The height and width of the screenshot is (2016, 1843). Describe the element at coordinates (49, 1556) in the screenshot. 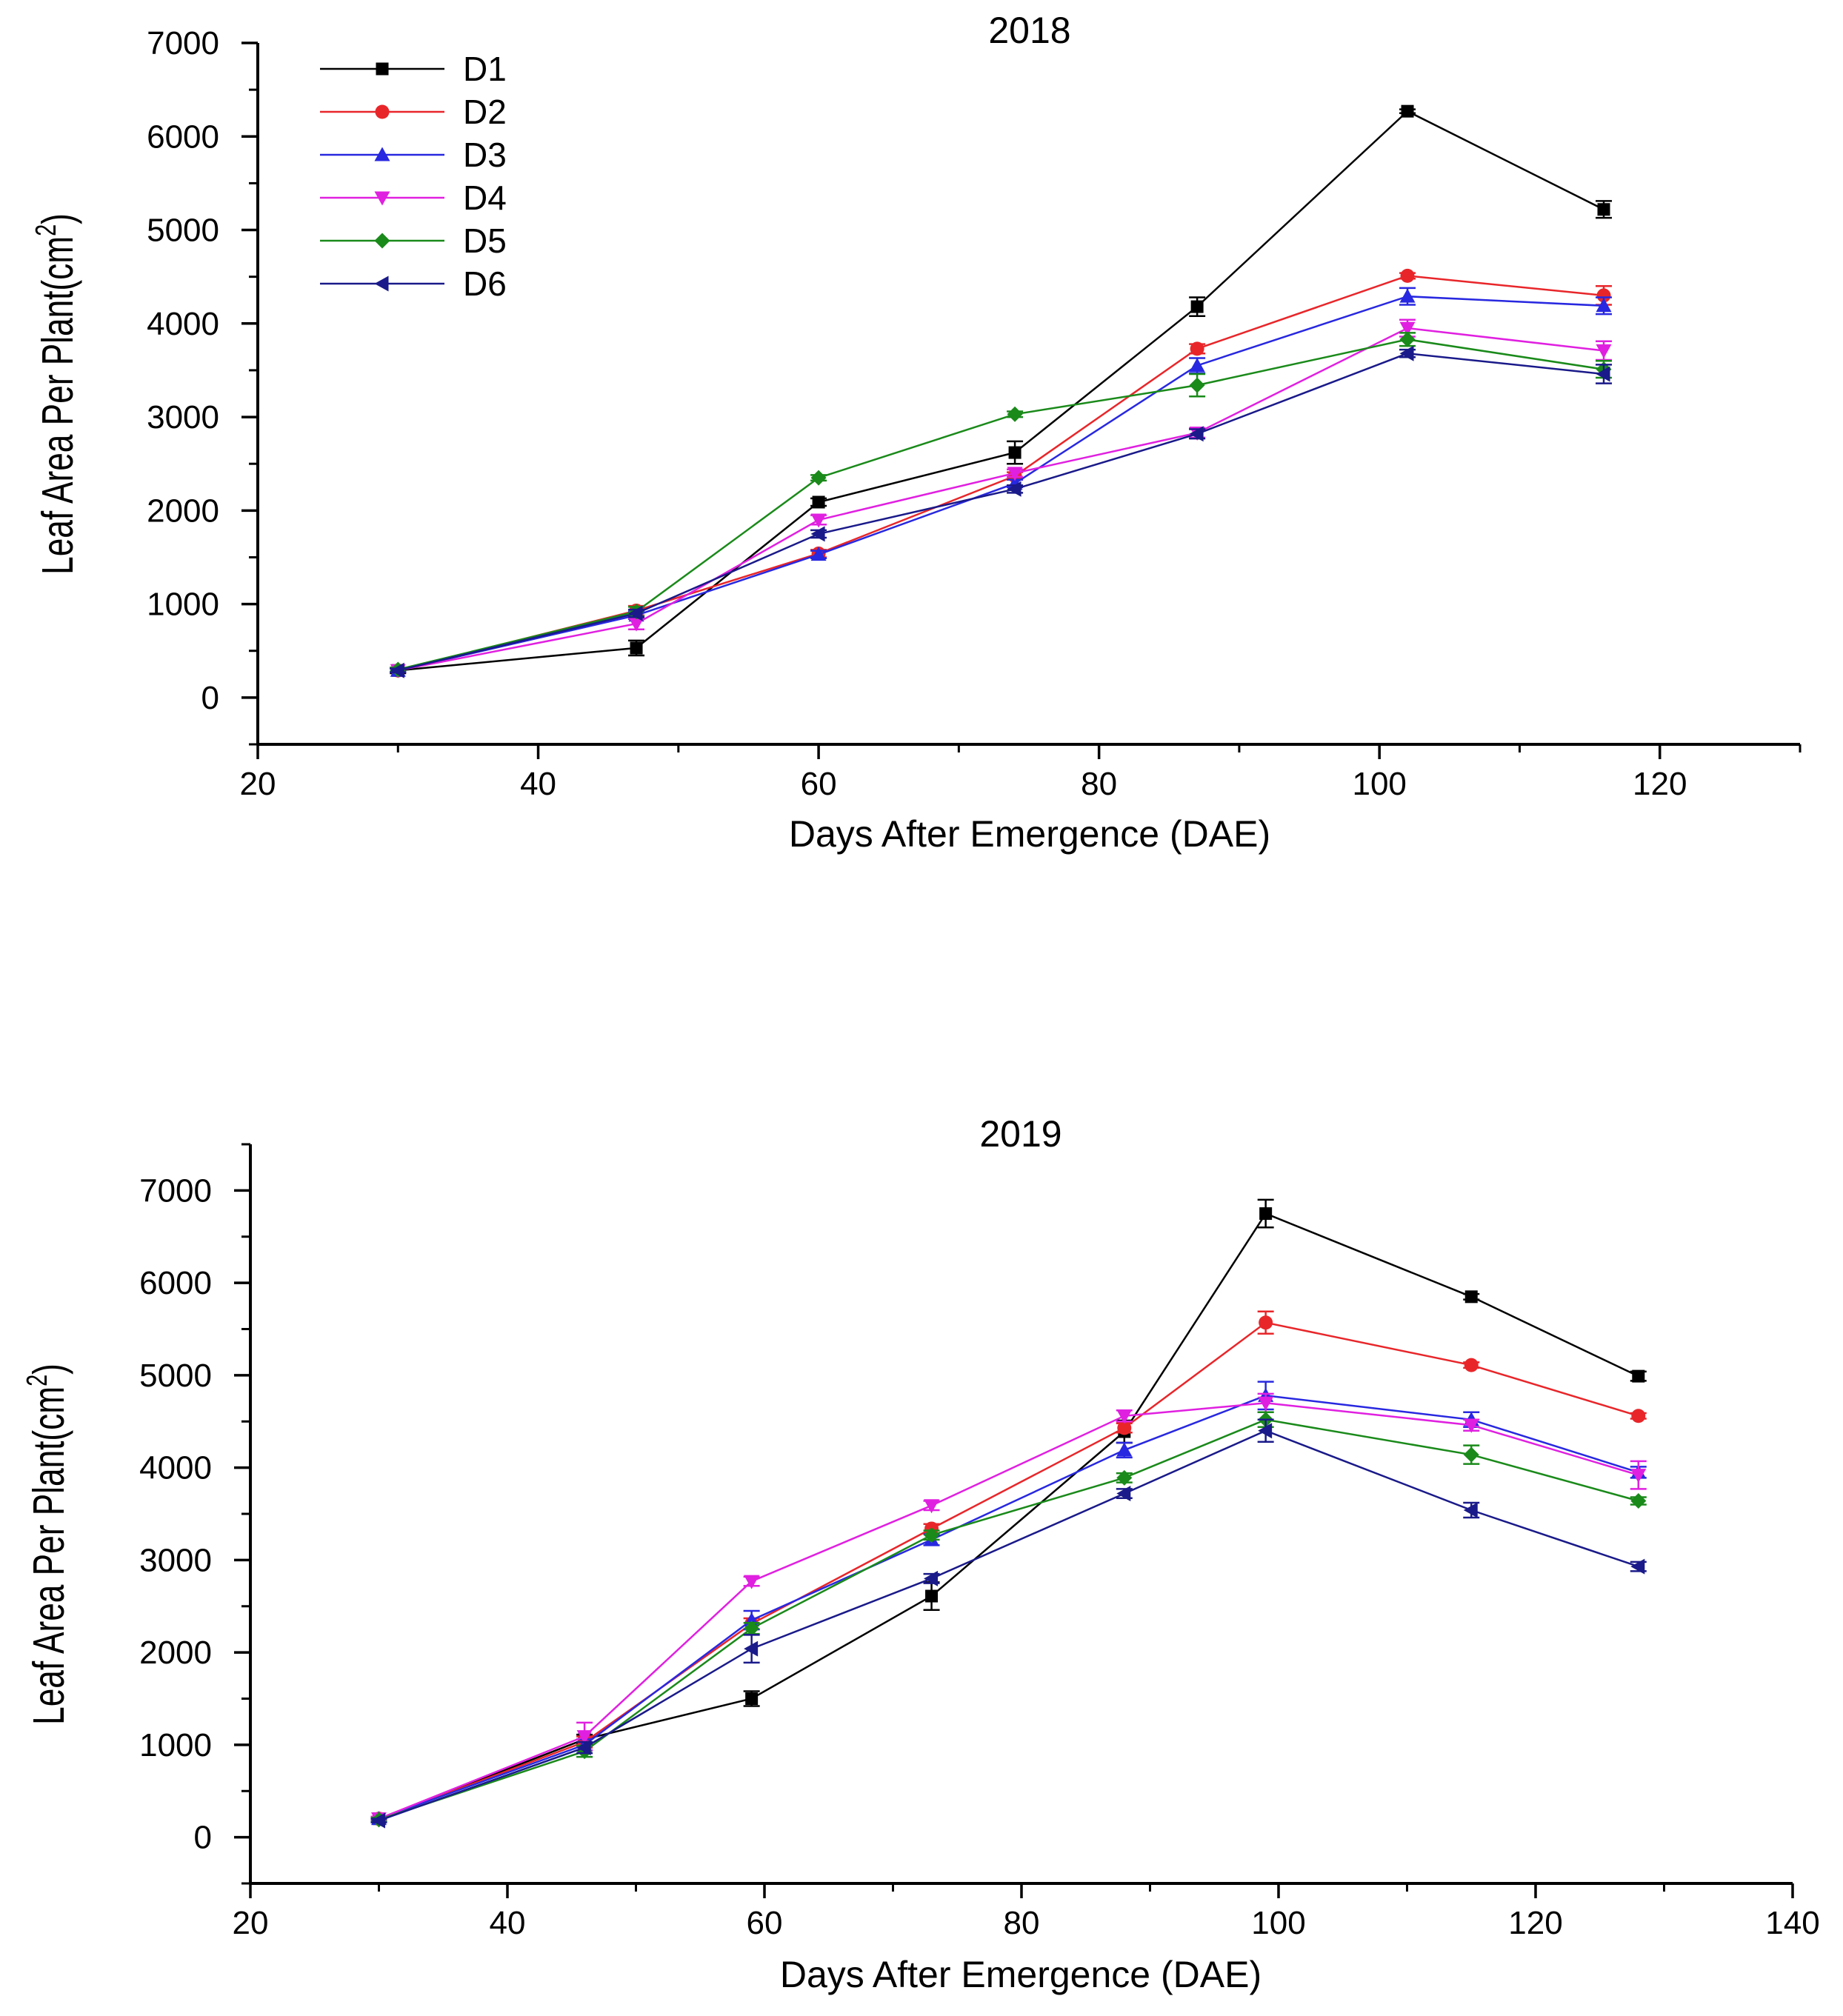

I see `y-axis-label-main: Leaf Area Per Plant(cm` at that location.